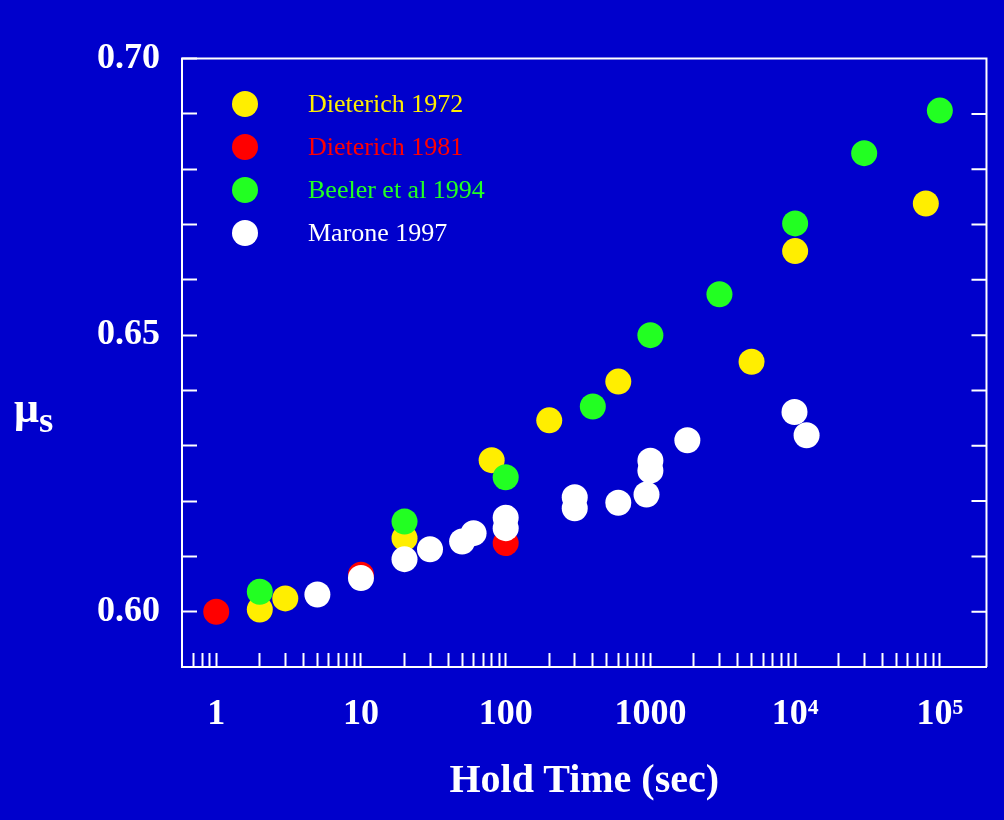 The image size is (1004, 820). I want to click on y-tick-label: 0.70, so click(128, 55).